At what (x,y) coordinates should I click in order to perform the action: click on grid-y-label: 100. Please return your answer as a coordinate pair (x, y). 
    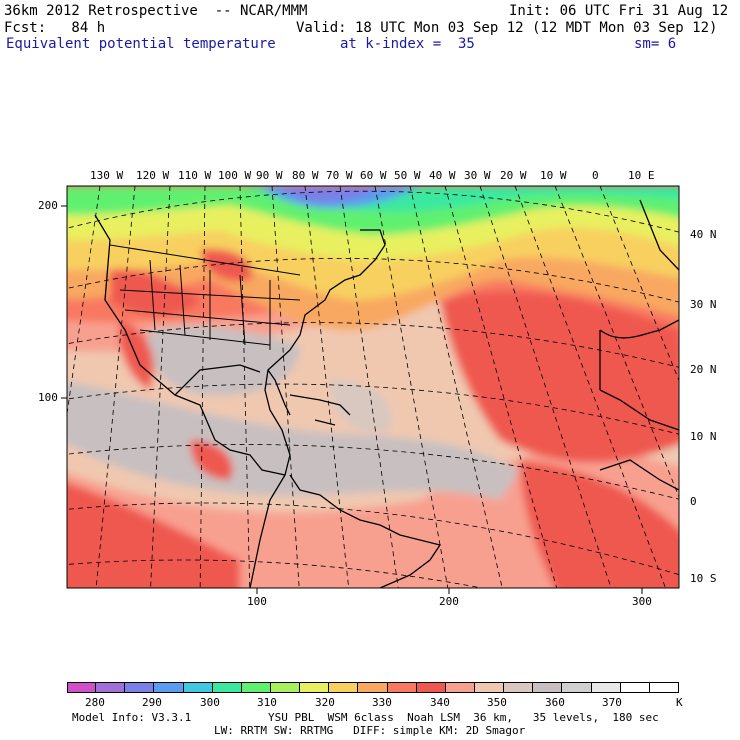
    Looking at the image, I should click on (48, 397).